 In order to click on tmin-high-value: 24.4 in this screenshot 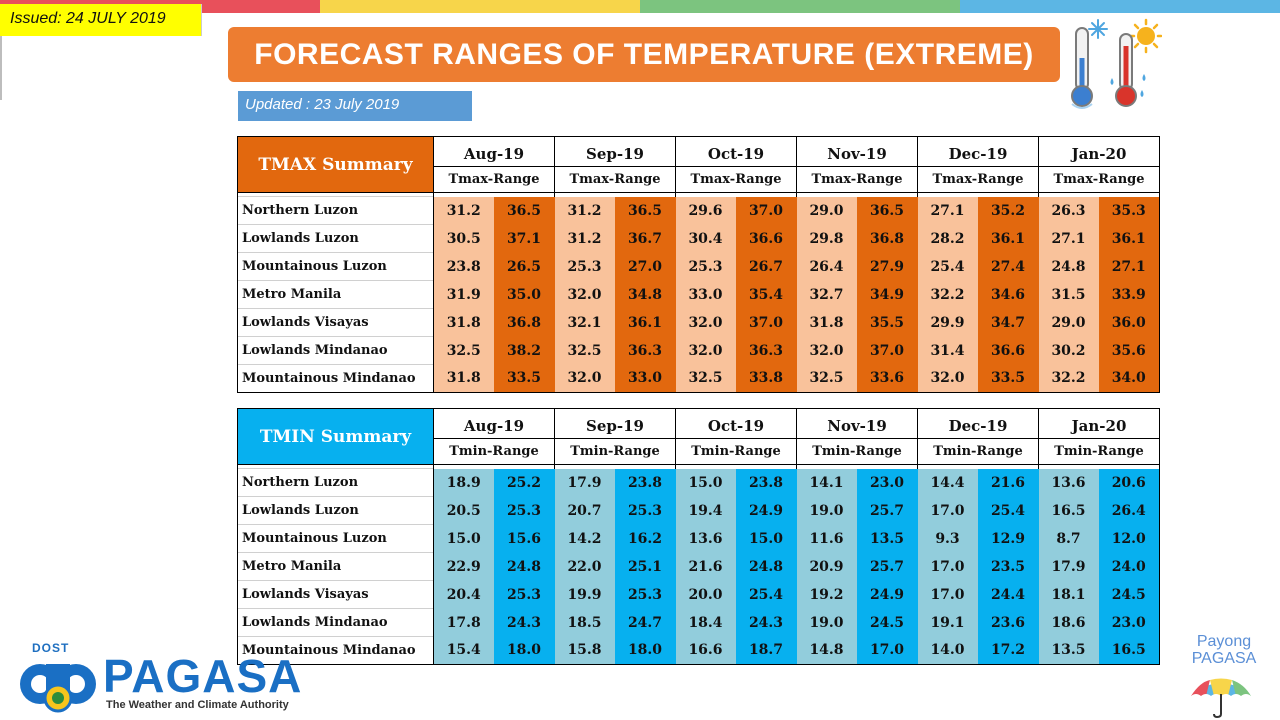, I will do `click(1008, 594)`.